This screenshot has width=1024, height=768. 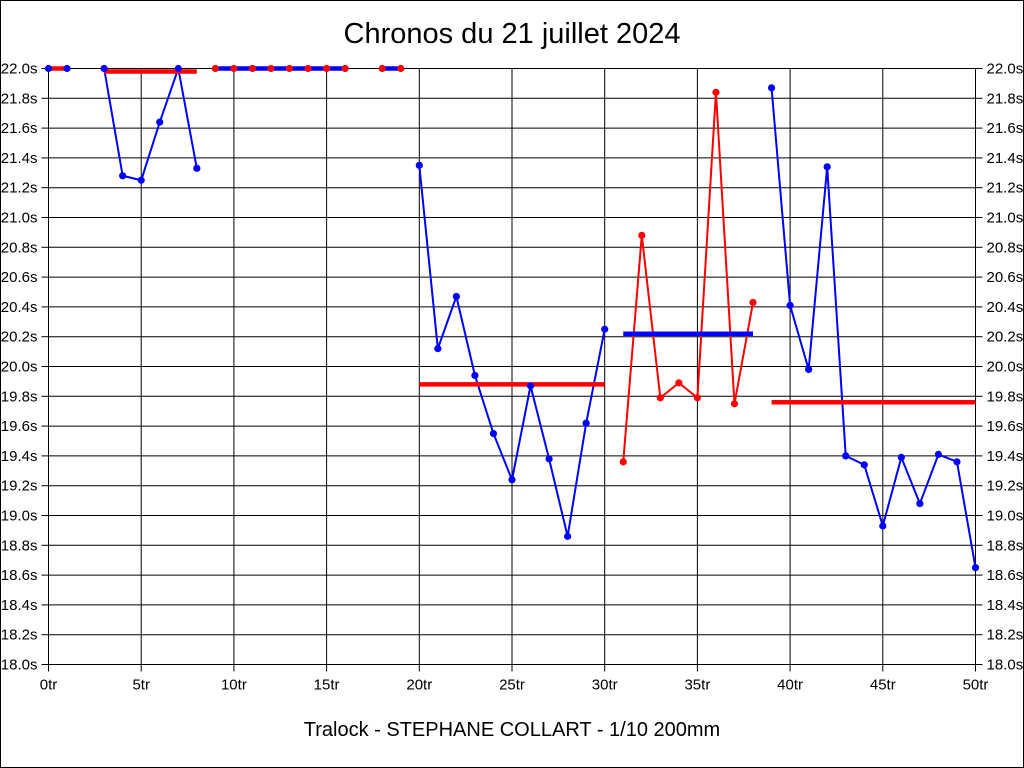 What do you see at coordinates (19, 98) in the screenshot?
I see `y-axis-label-left: 21.8s` at bounding box center [19, 98].